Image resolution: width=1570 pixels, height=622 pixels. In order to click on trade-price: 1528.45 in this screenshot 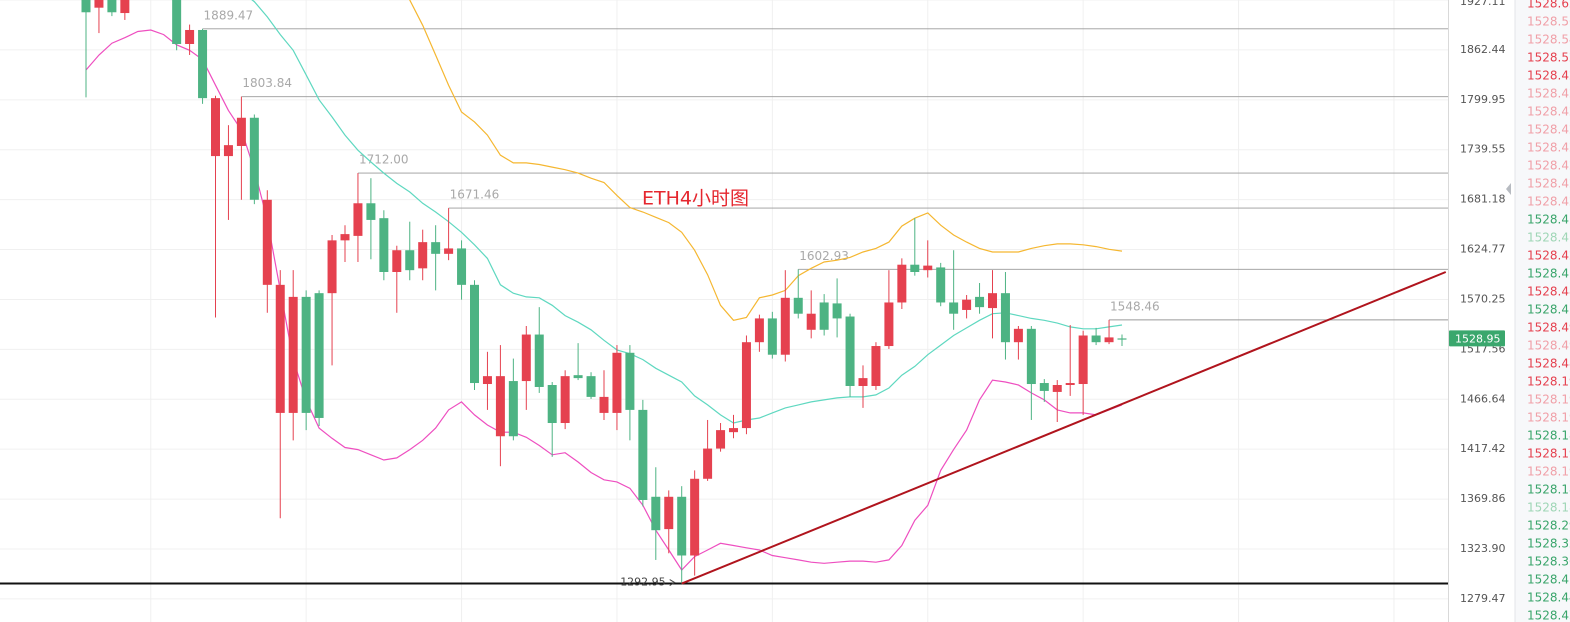, I will do `click(1548, 615)`.